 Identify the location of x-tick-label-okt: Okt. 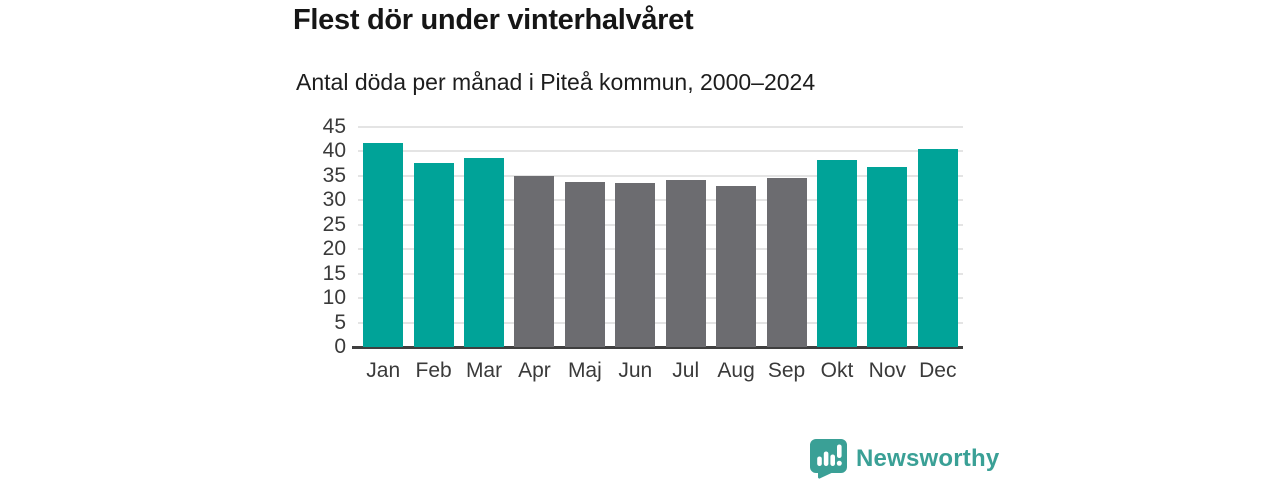
(837, 370).